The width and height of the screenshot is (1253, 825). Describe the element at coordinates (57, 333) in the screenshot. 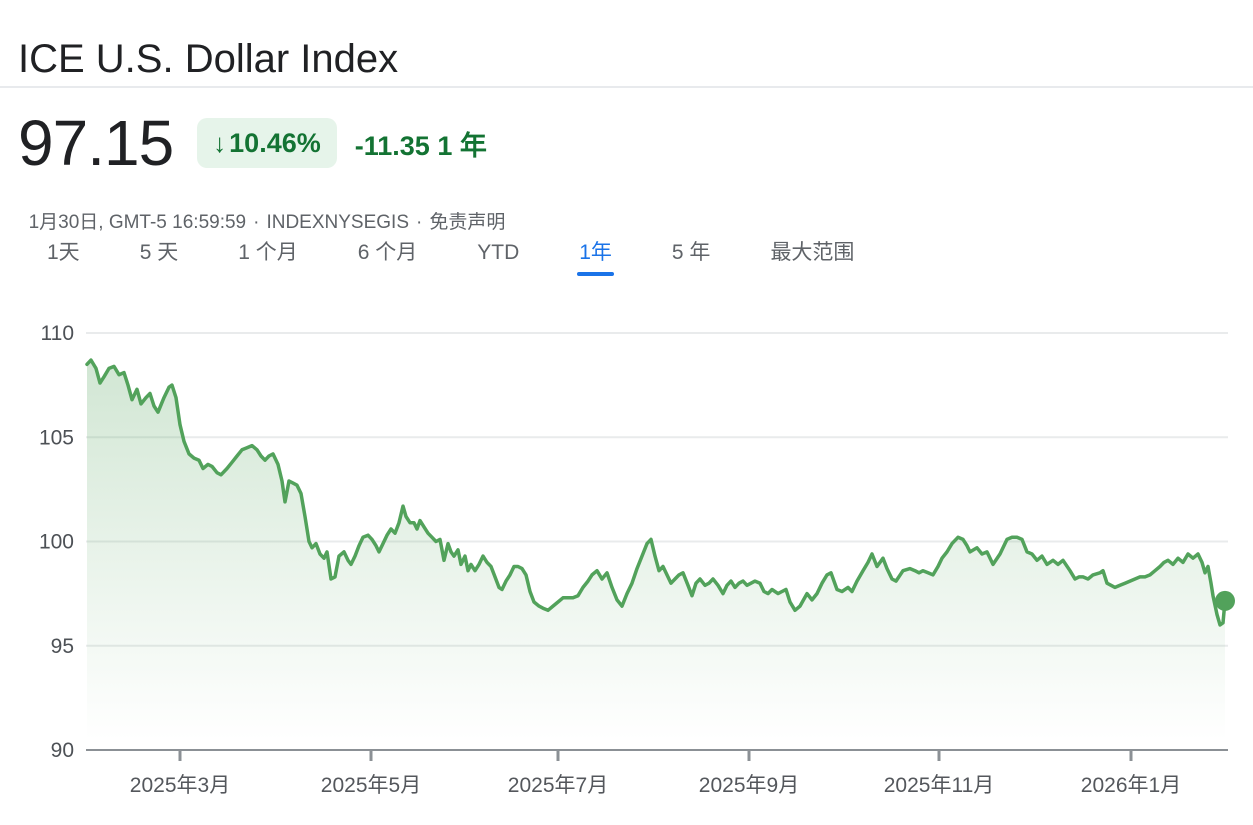

I see `y-axis-label: 110` at that location.